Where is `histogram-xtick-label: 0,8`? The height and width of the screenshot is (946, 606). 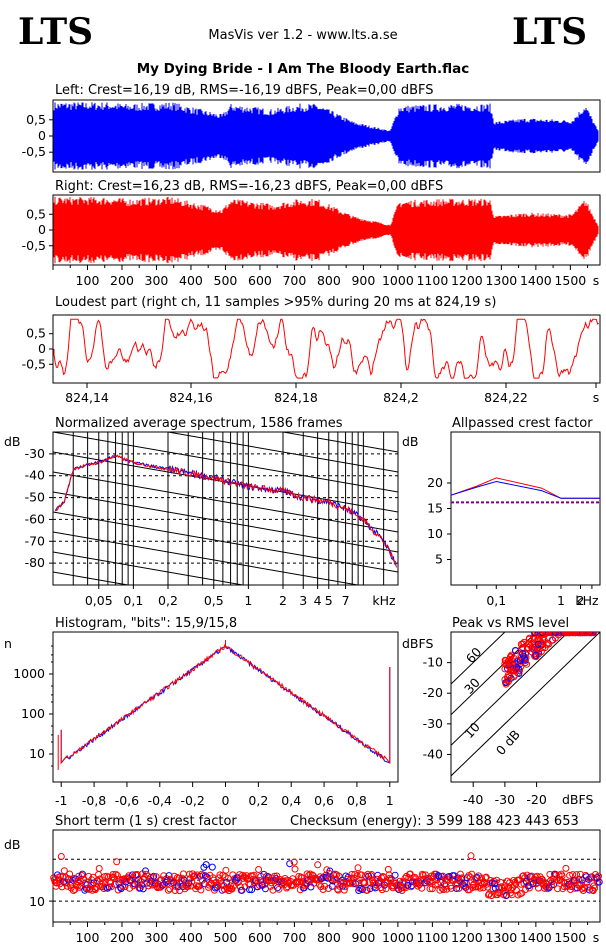 histogram-xtick-label: 0,8 is located at coordinates (357, 800).